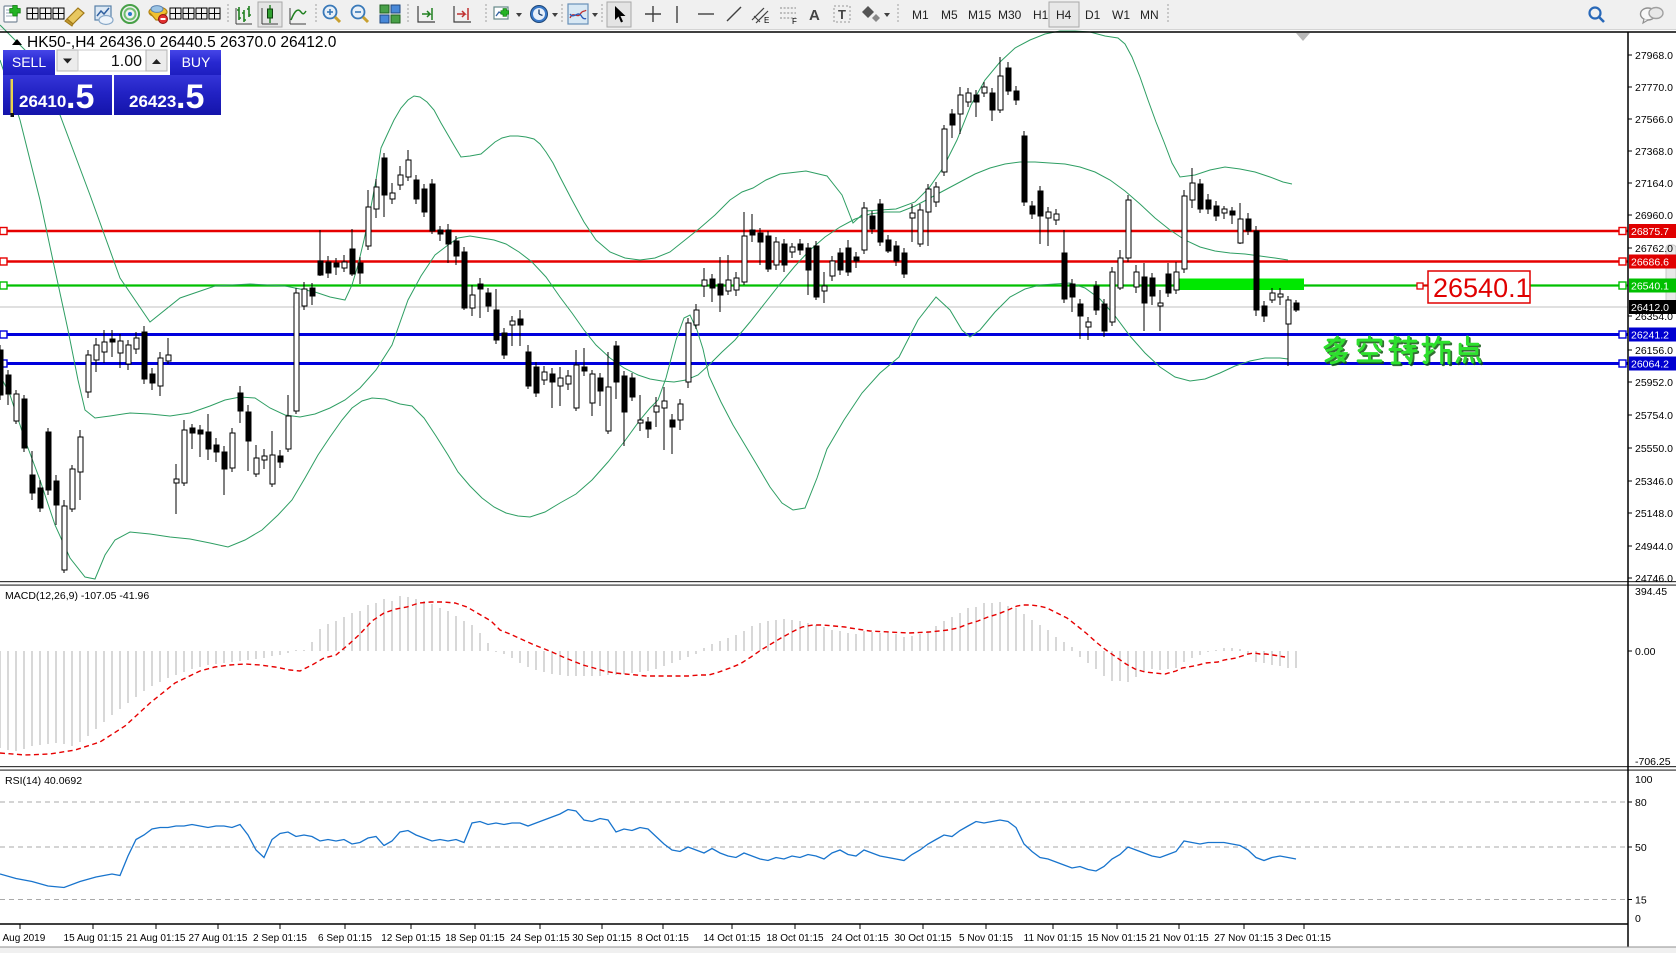 The width and height of the screenshot is (1676, 953). Describe the element at coordinates (980, 15) in the screenshot. I see `svg-text: M15` at that location.